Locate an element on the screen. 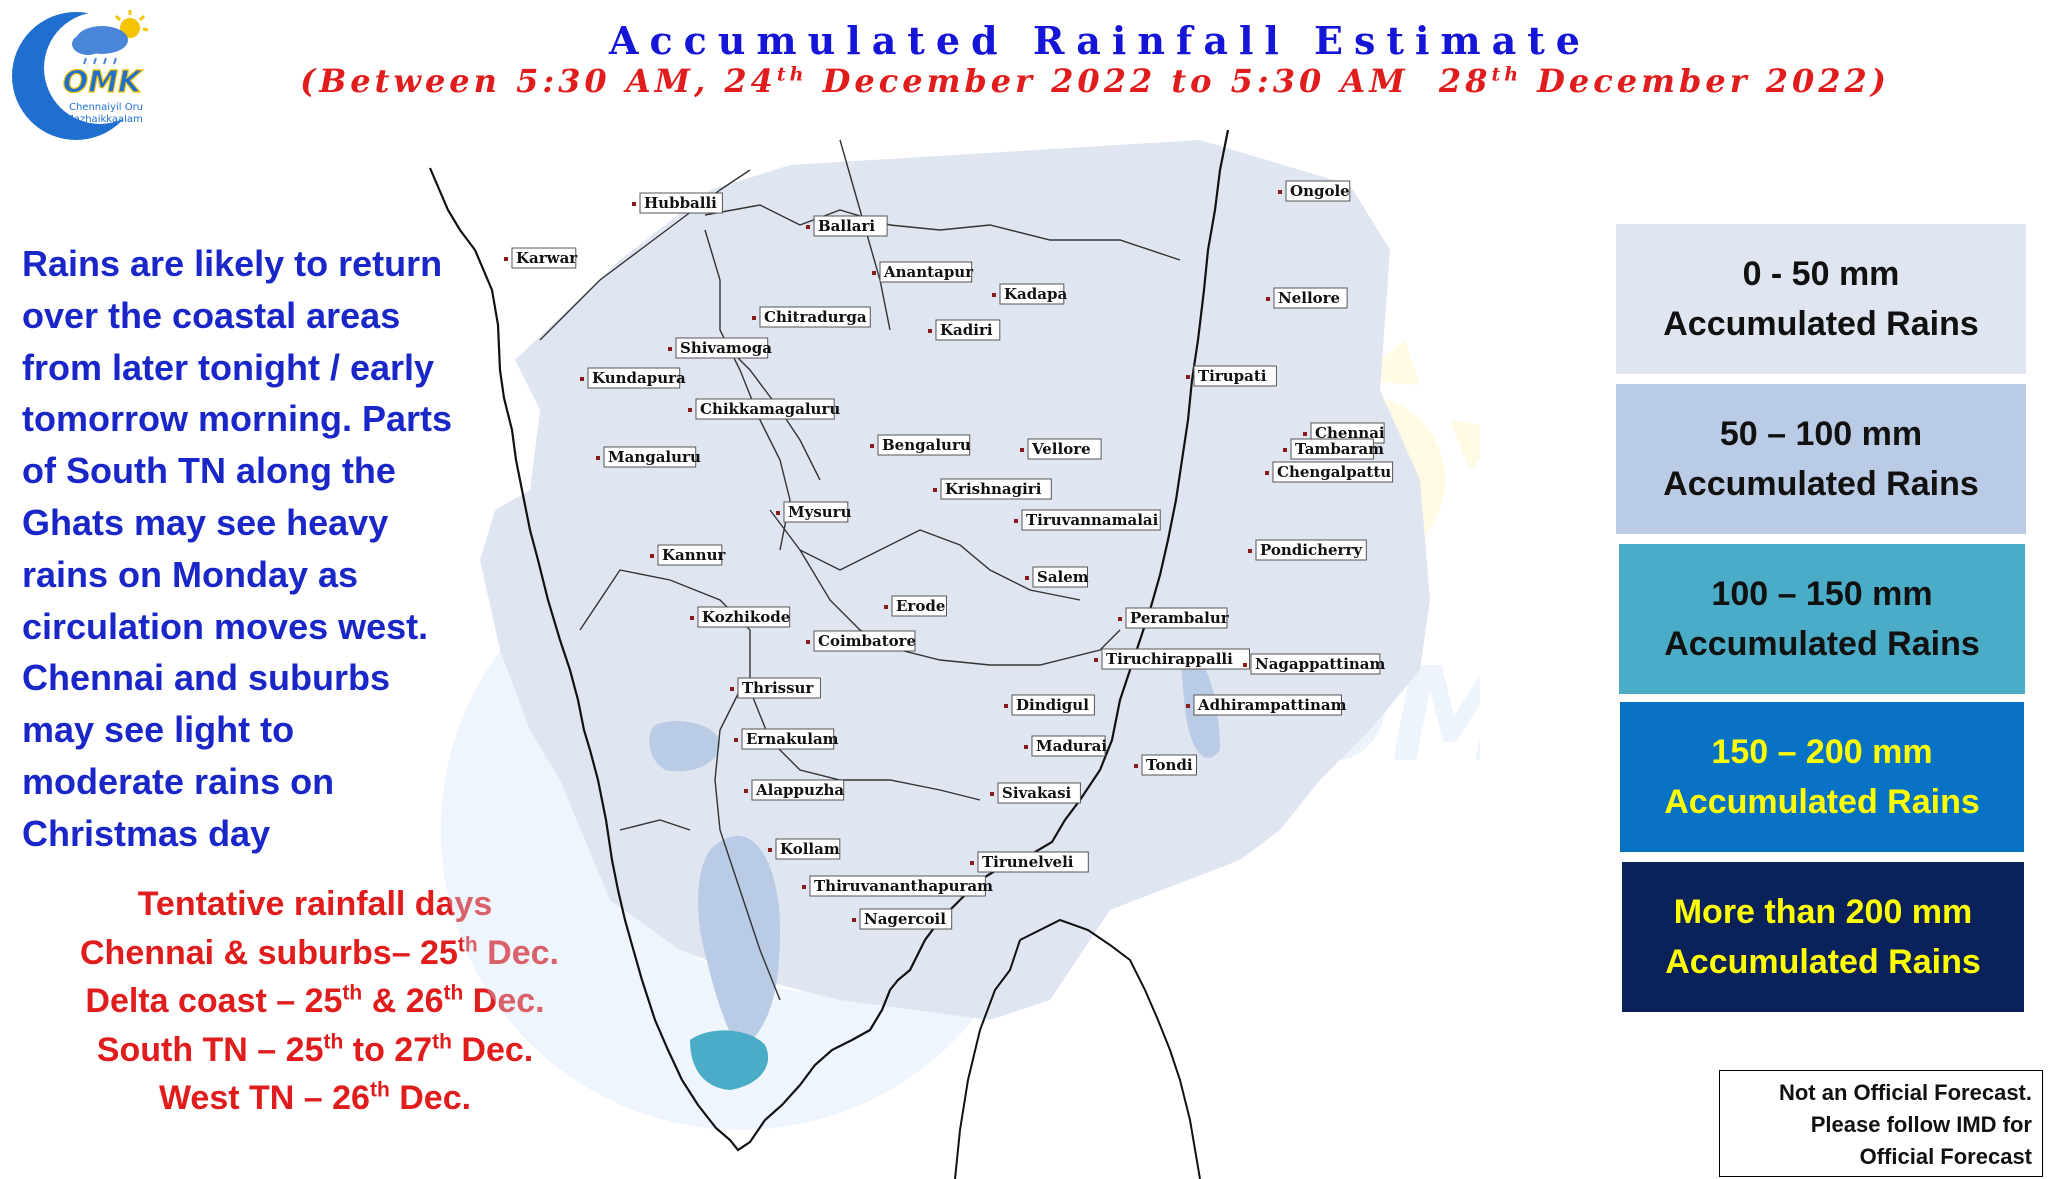 This screenshot has width=2048, height=1179. city-label: Kozhikode is located at coordinates (746, 617).